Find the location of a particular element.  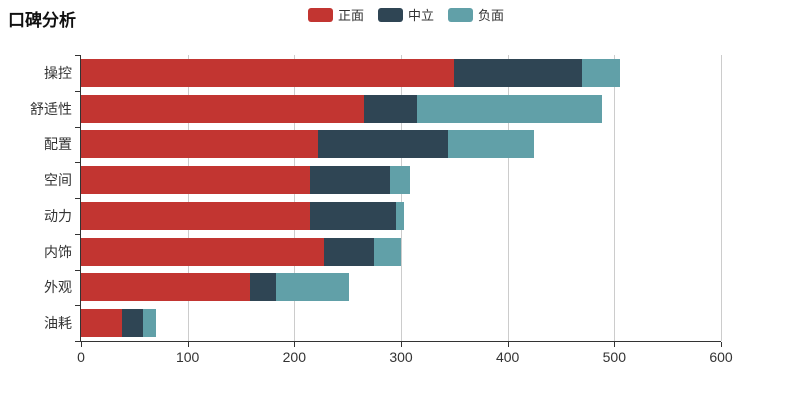

y-axis-category-label: 外观 is located at coordinates (58, 287).